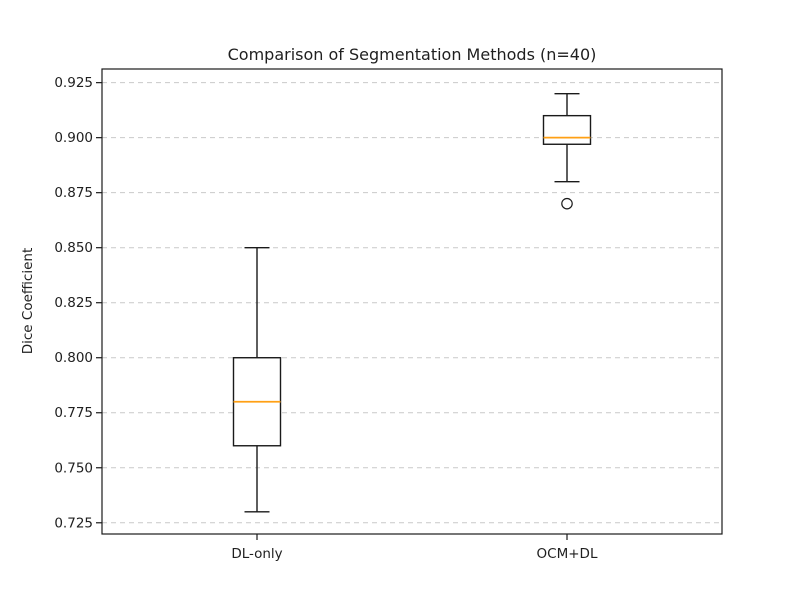  What do you see at coordinates (567, 554) in the screenshot?
I see `x-tick-label: OCM+DL` at bounding box center [567, 554].